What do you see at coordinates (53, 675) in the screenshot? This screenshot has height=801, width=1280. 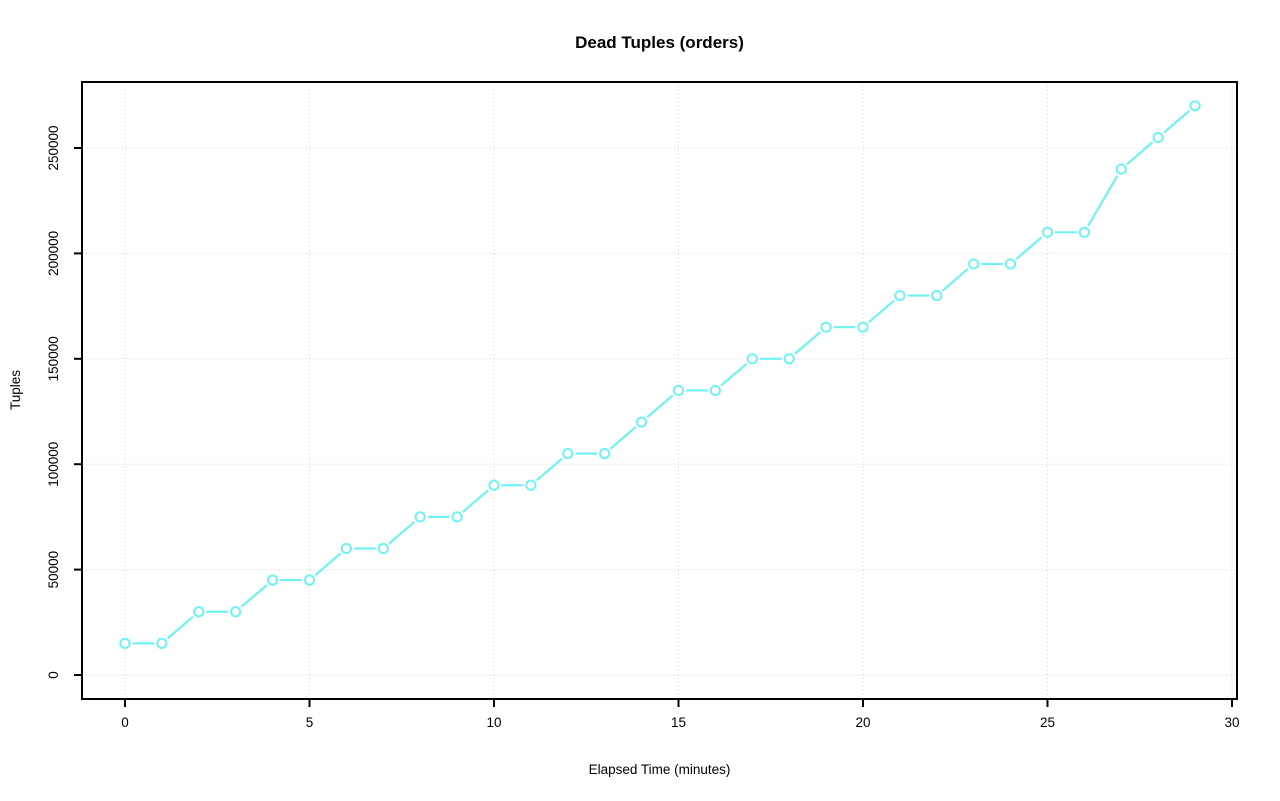 I see `y-tick-label: 0` at bounding box center [53, 675].